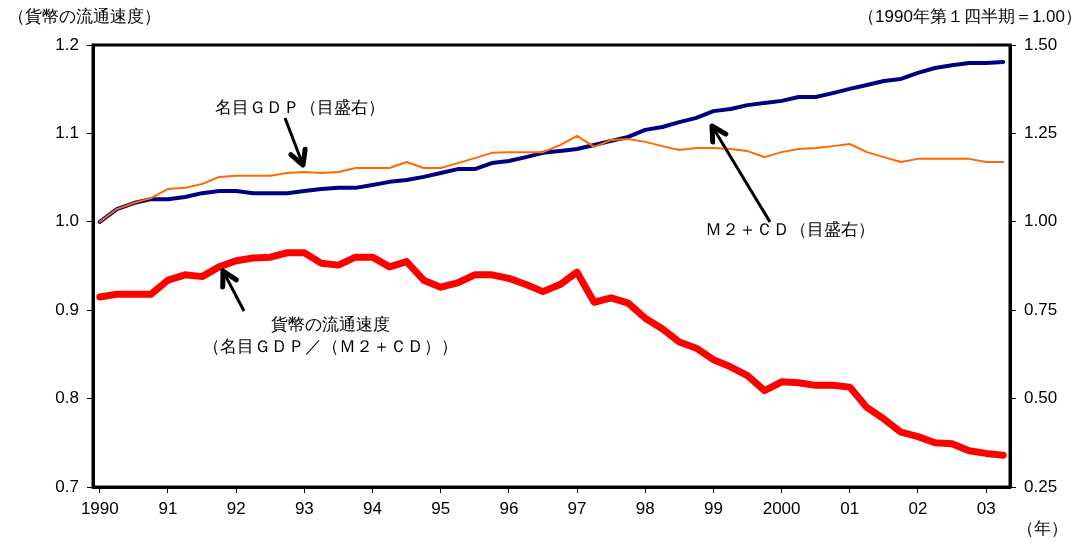  I want to click on x-tick-label: 91, so click(168, 508).